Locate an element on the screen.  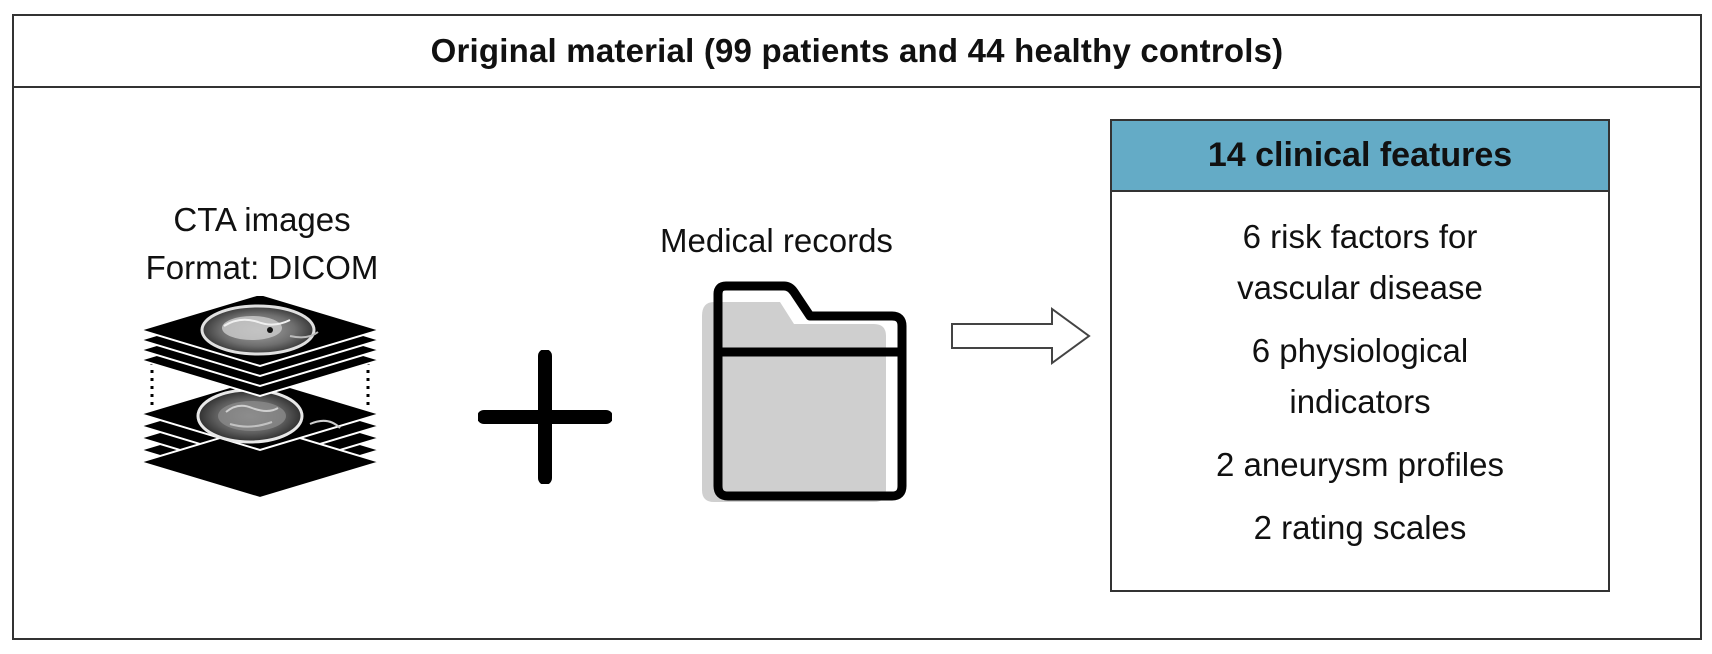
medical-records-label: Medical records is located at coordinates (776, 240).